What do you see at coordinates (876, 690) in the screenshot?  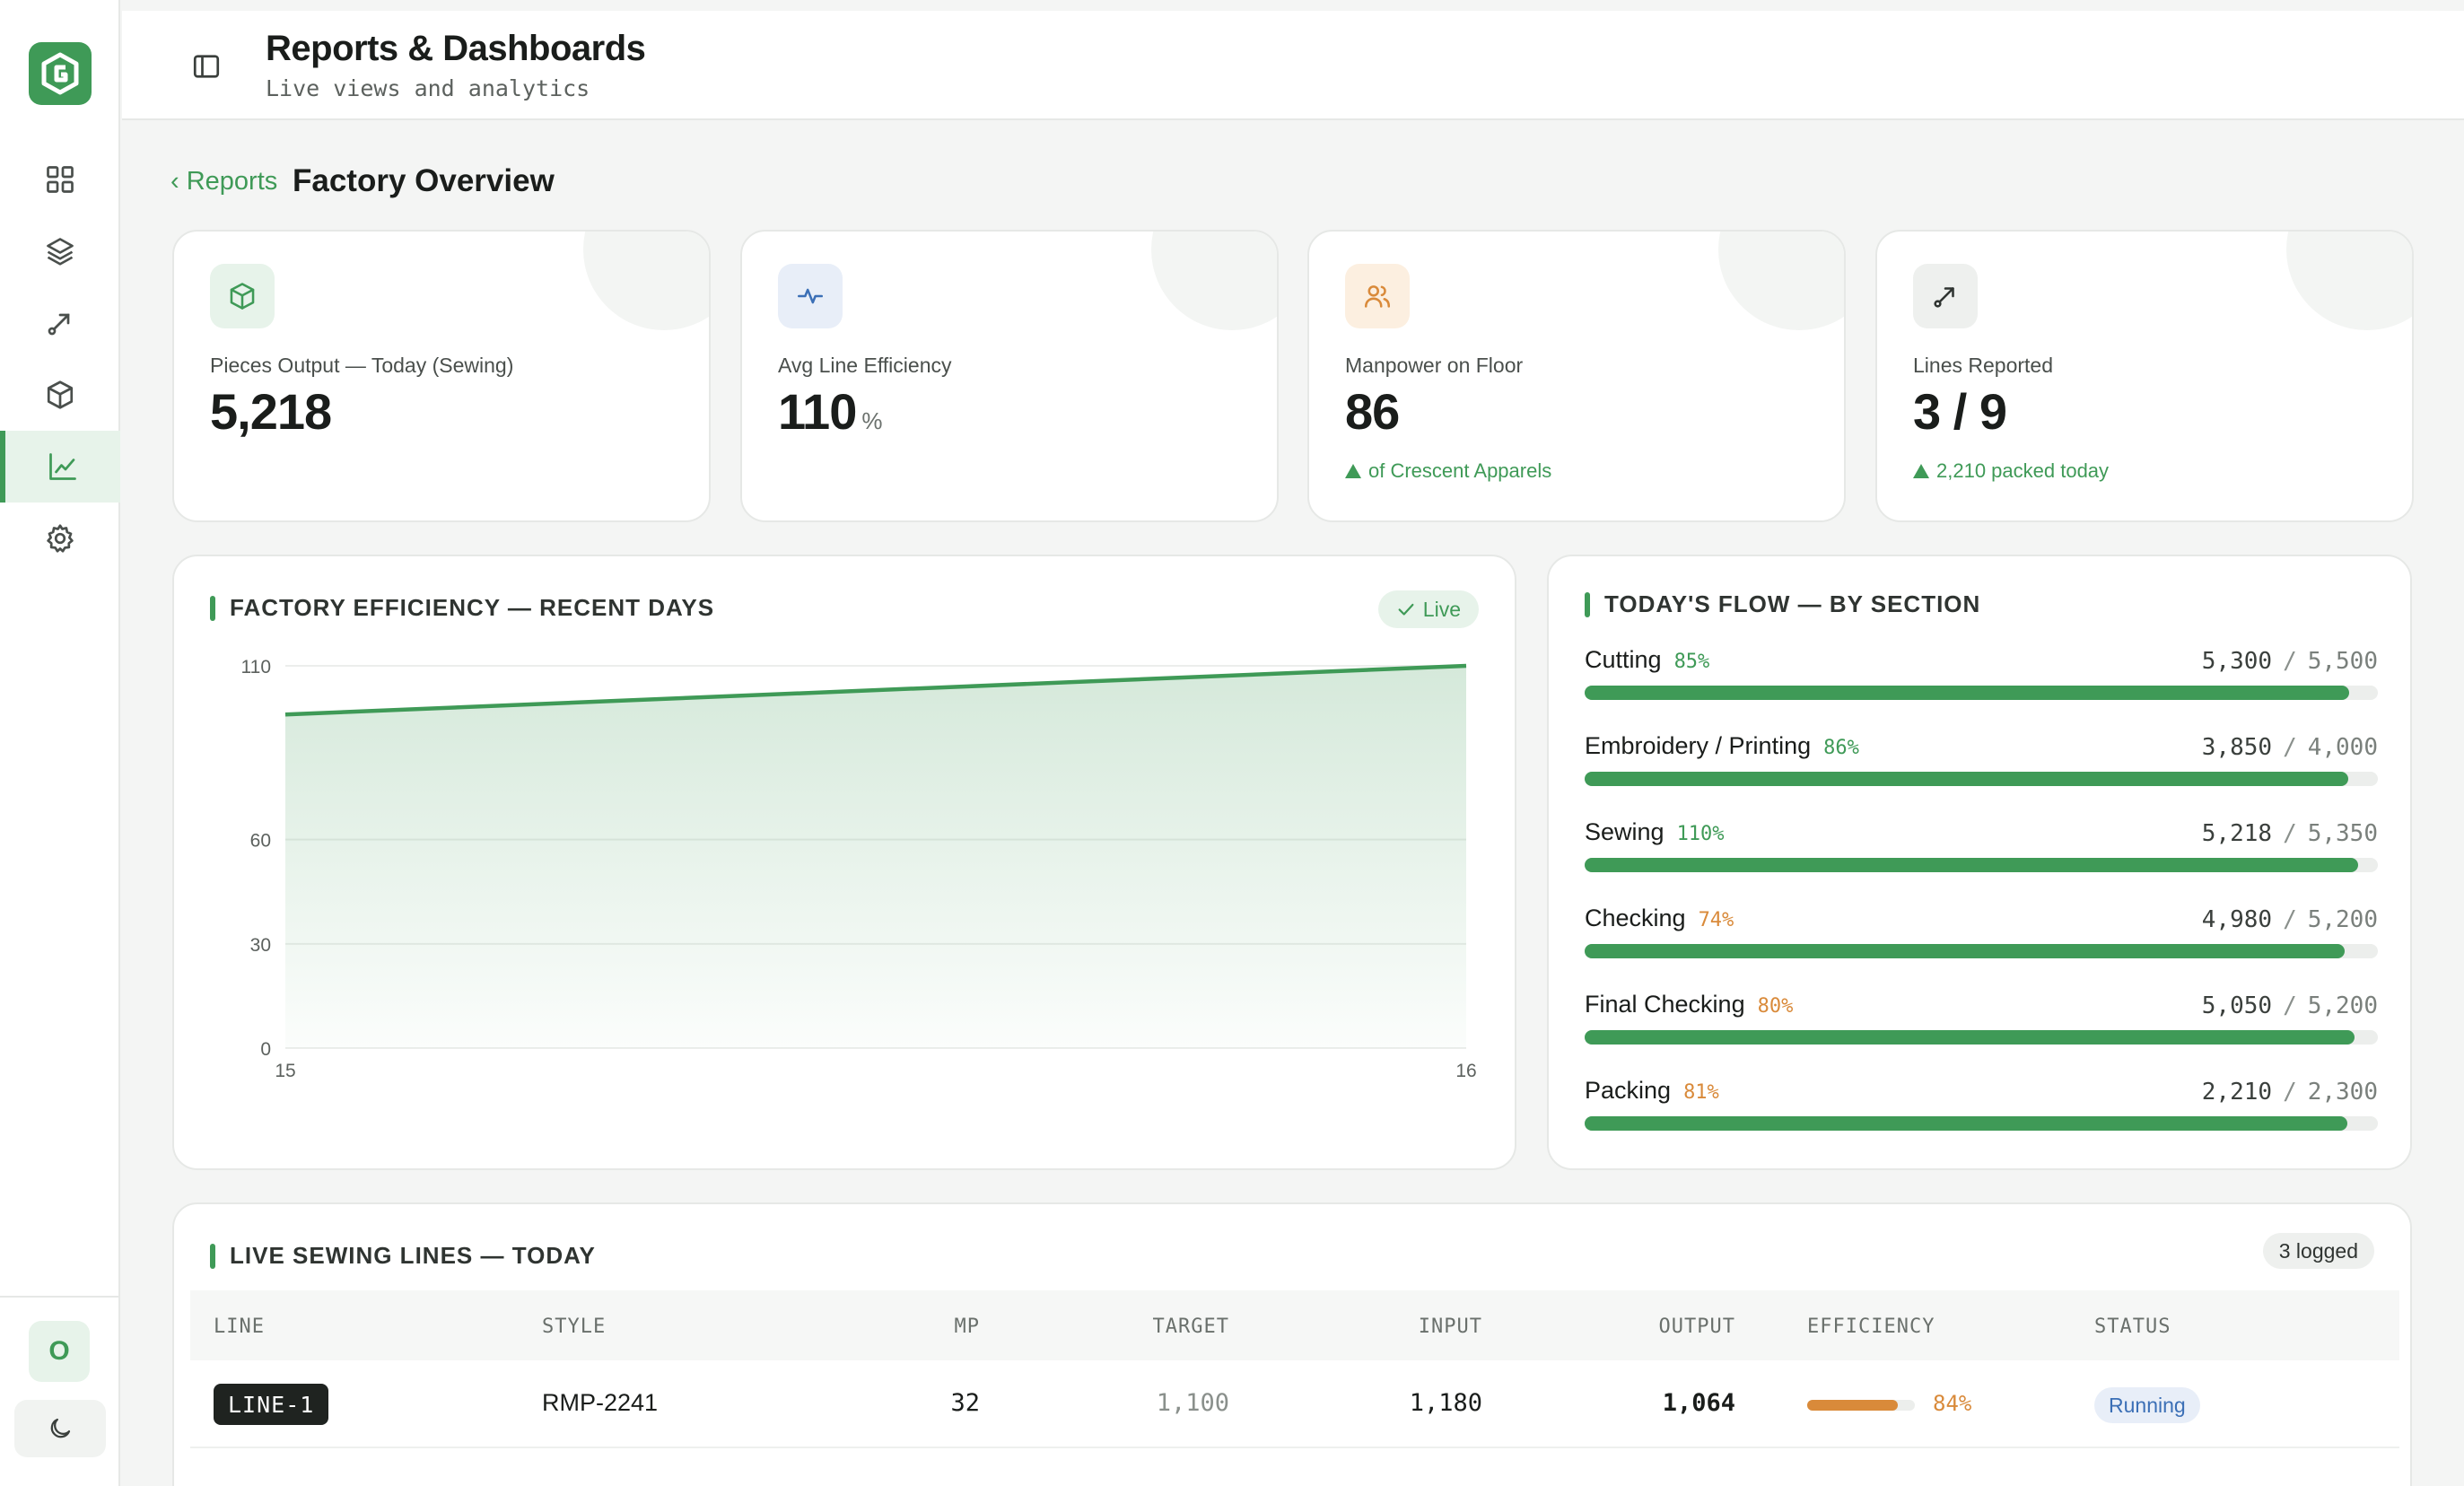 I see `efficiency-line` at bounding box center [876, 690].